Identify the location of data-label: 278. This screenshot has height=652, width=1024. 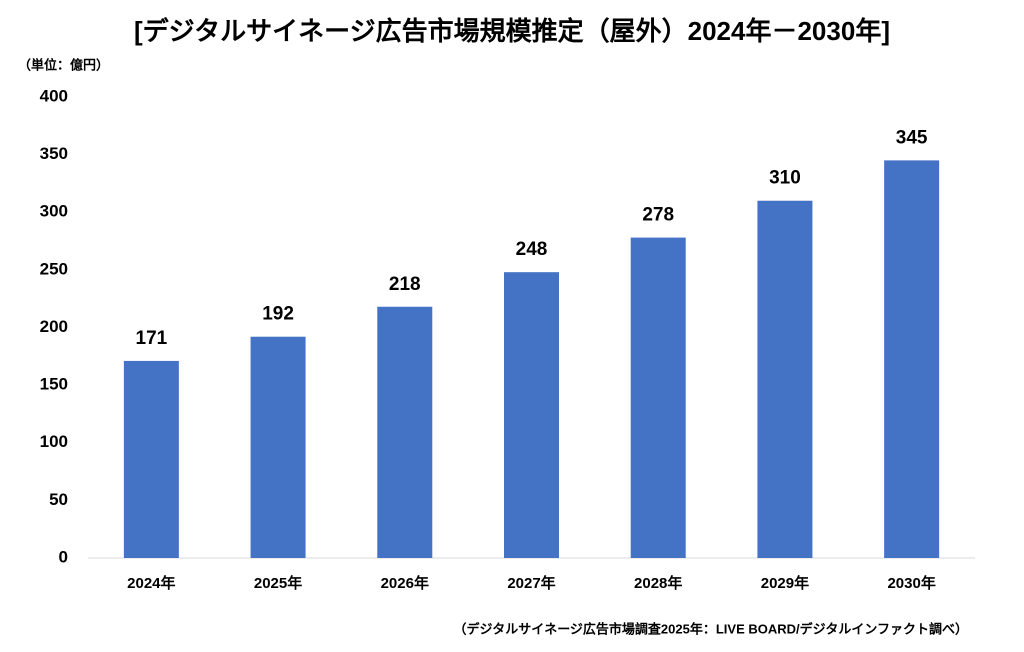
(658, 215).